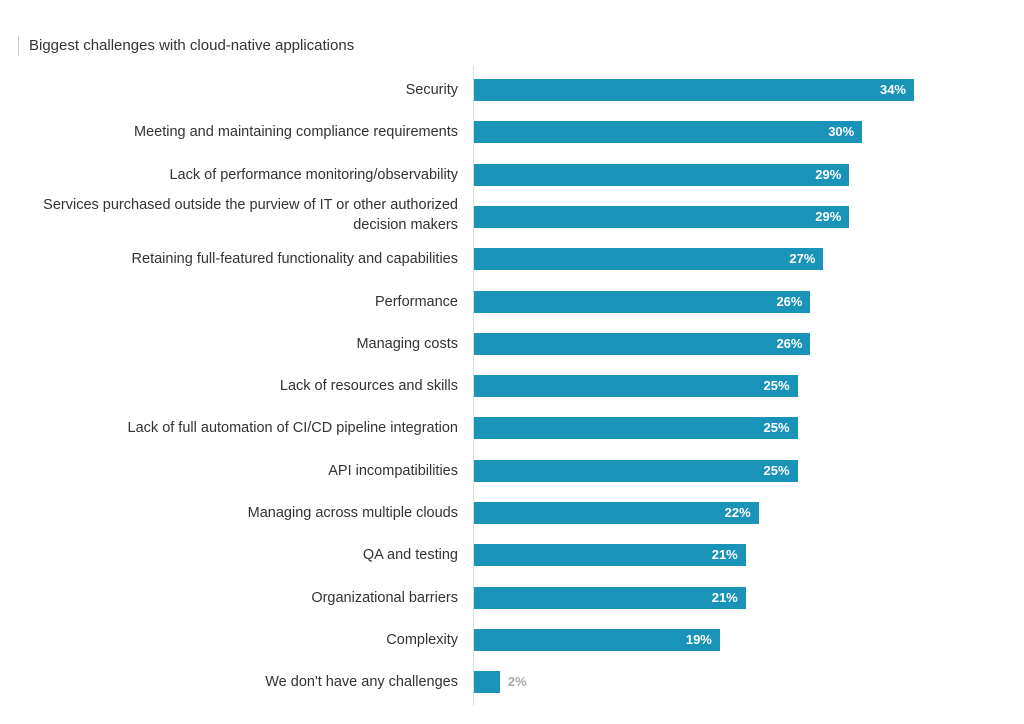 This screenshot has width=1024, height=724. Describe the element at coordinates (698, 639) in the screenshot. I see `value-label: 19%` at that location.